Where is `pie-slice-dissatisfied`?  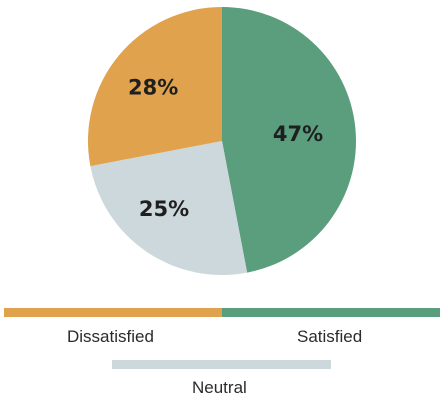
pie-slice-dissatisfied is located at coordinates (154, 87).